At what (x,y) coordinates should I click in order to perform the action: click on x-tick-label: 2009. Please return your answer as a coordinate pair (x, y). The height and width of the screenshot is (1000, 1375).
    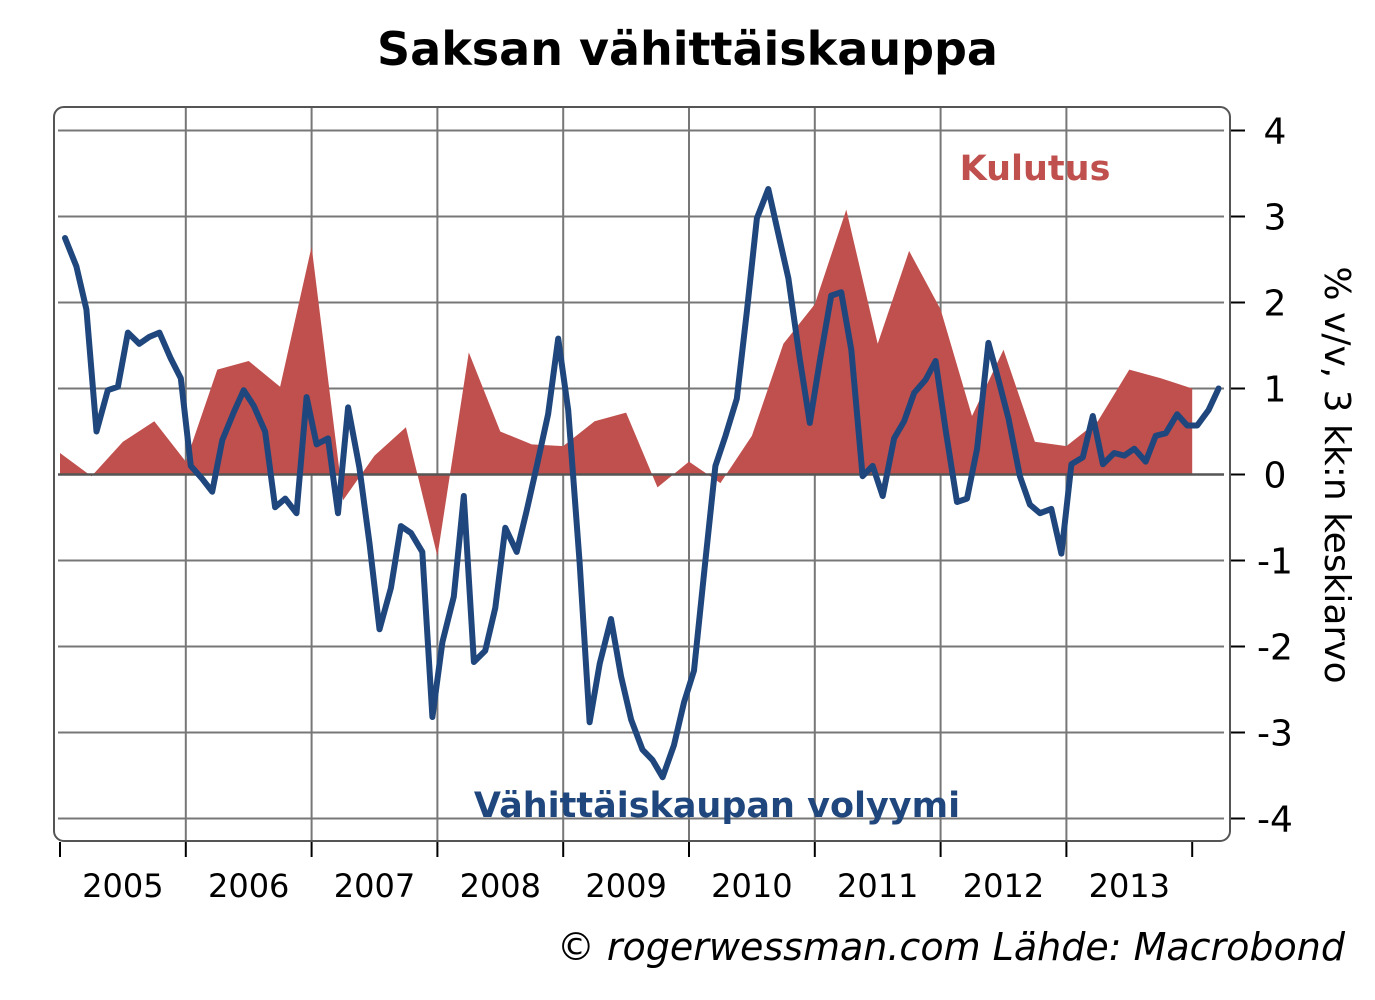
    Looking at the image, I should click on (625, 886).